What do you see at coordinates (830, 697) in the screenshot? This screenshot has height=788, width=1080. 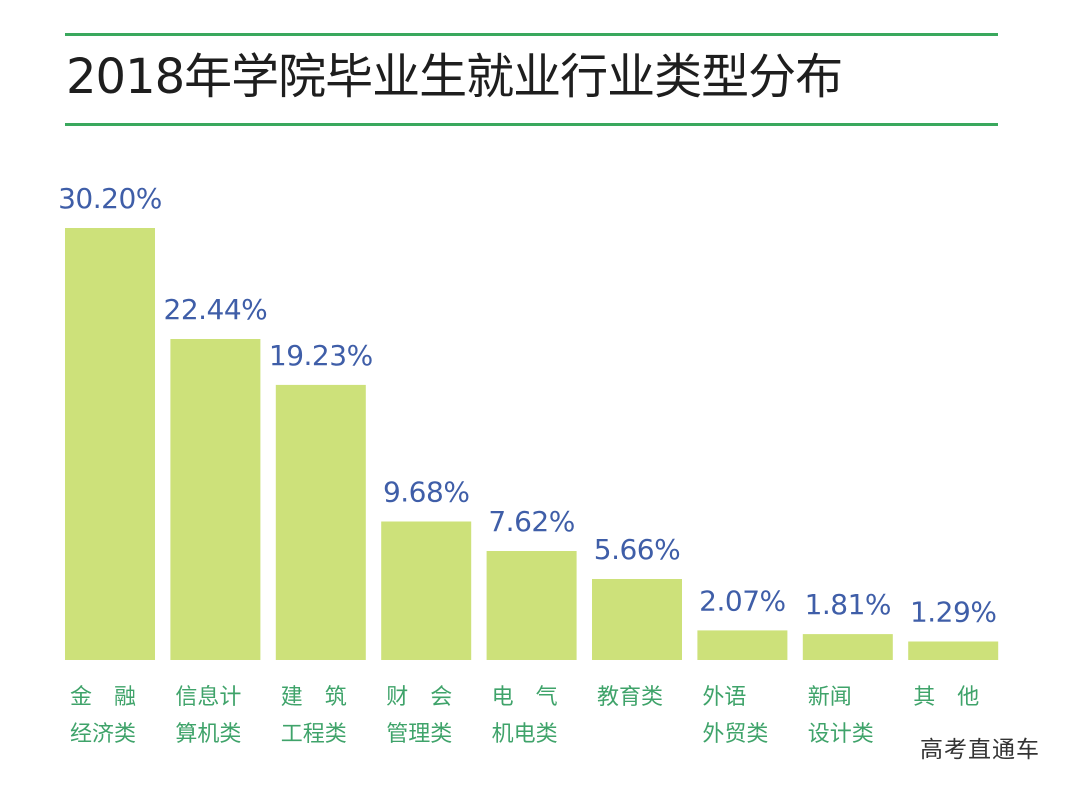 I see `category-label: 新闻` at bounding box center [830, 697].